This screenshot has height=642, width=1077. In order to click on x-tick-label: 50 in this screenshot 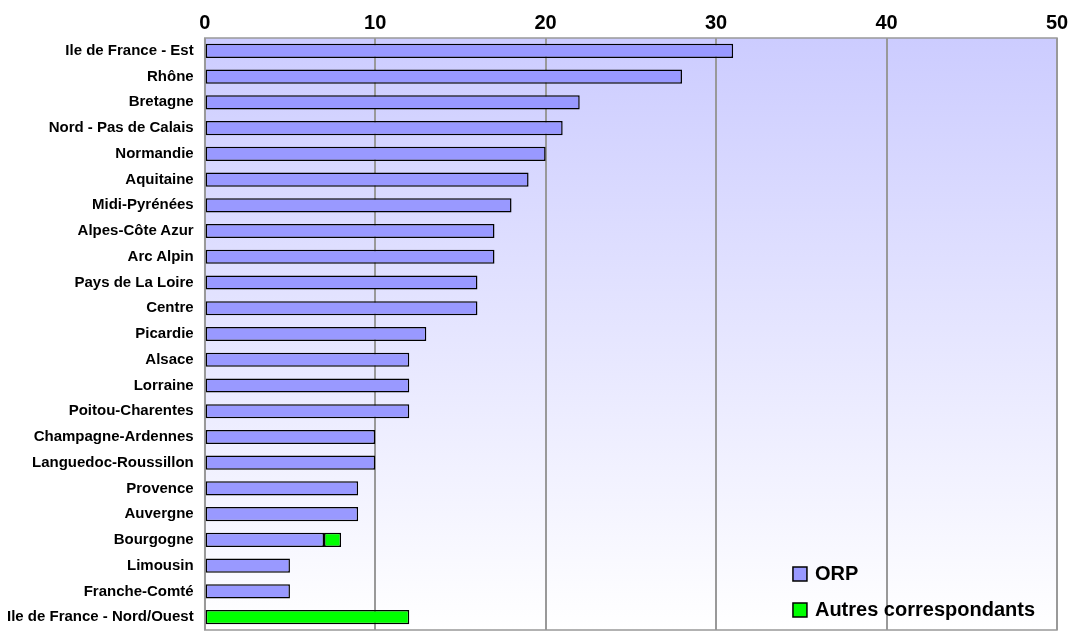, I will do `click(1057, 21)`.